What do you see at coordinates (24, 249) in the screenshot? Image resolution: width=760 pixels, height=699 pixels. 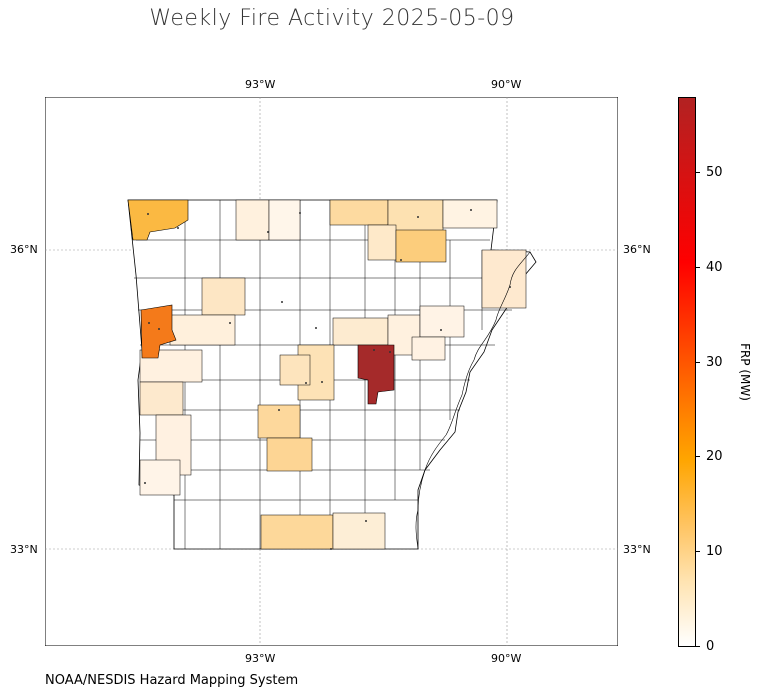 I see `lat-tick-left-36: 36°N` at bounding box center [24, 249].